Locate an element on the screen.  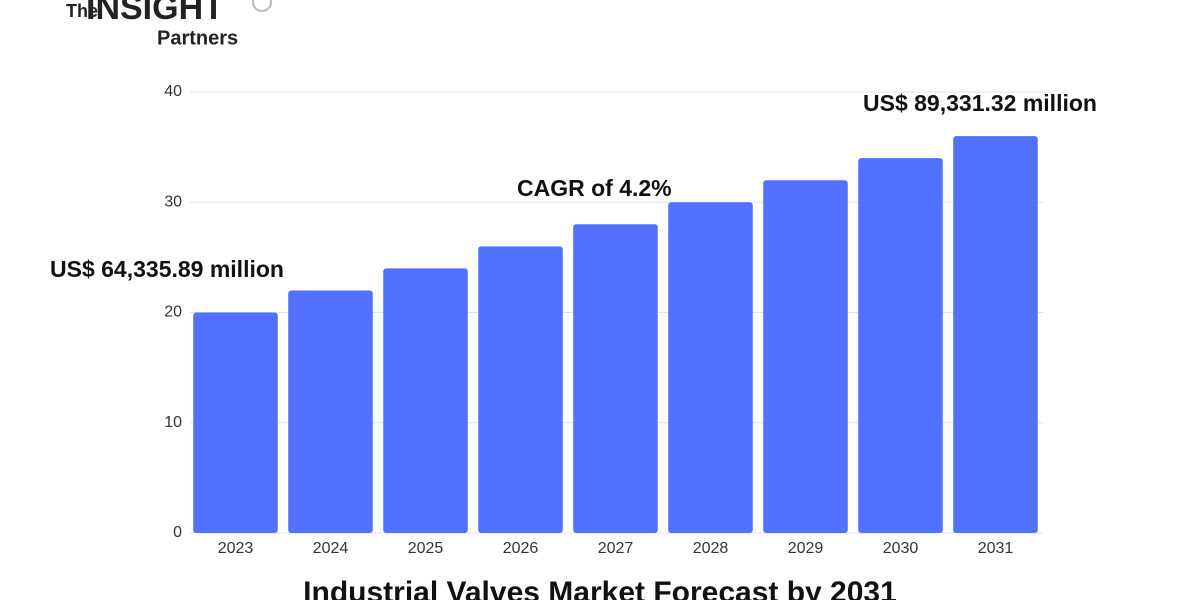
x-tick-label: 2029 is located at coordinates (806, 548).